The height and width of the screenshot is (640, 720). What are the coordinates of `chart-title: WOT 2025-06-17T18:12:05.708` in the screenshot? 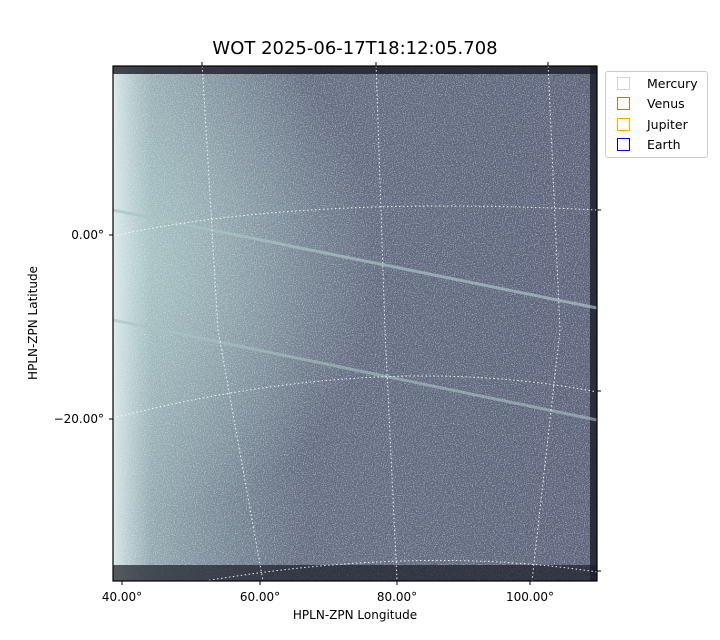 It's located at (355, 48).